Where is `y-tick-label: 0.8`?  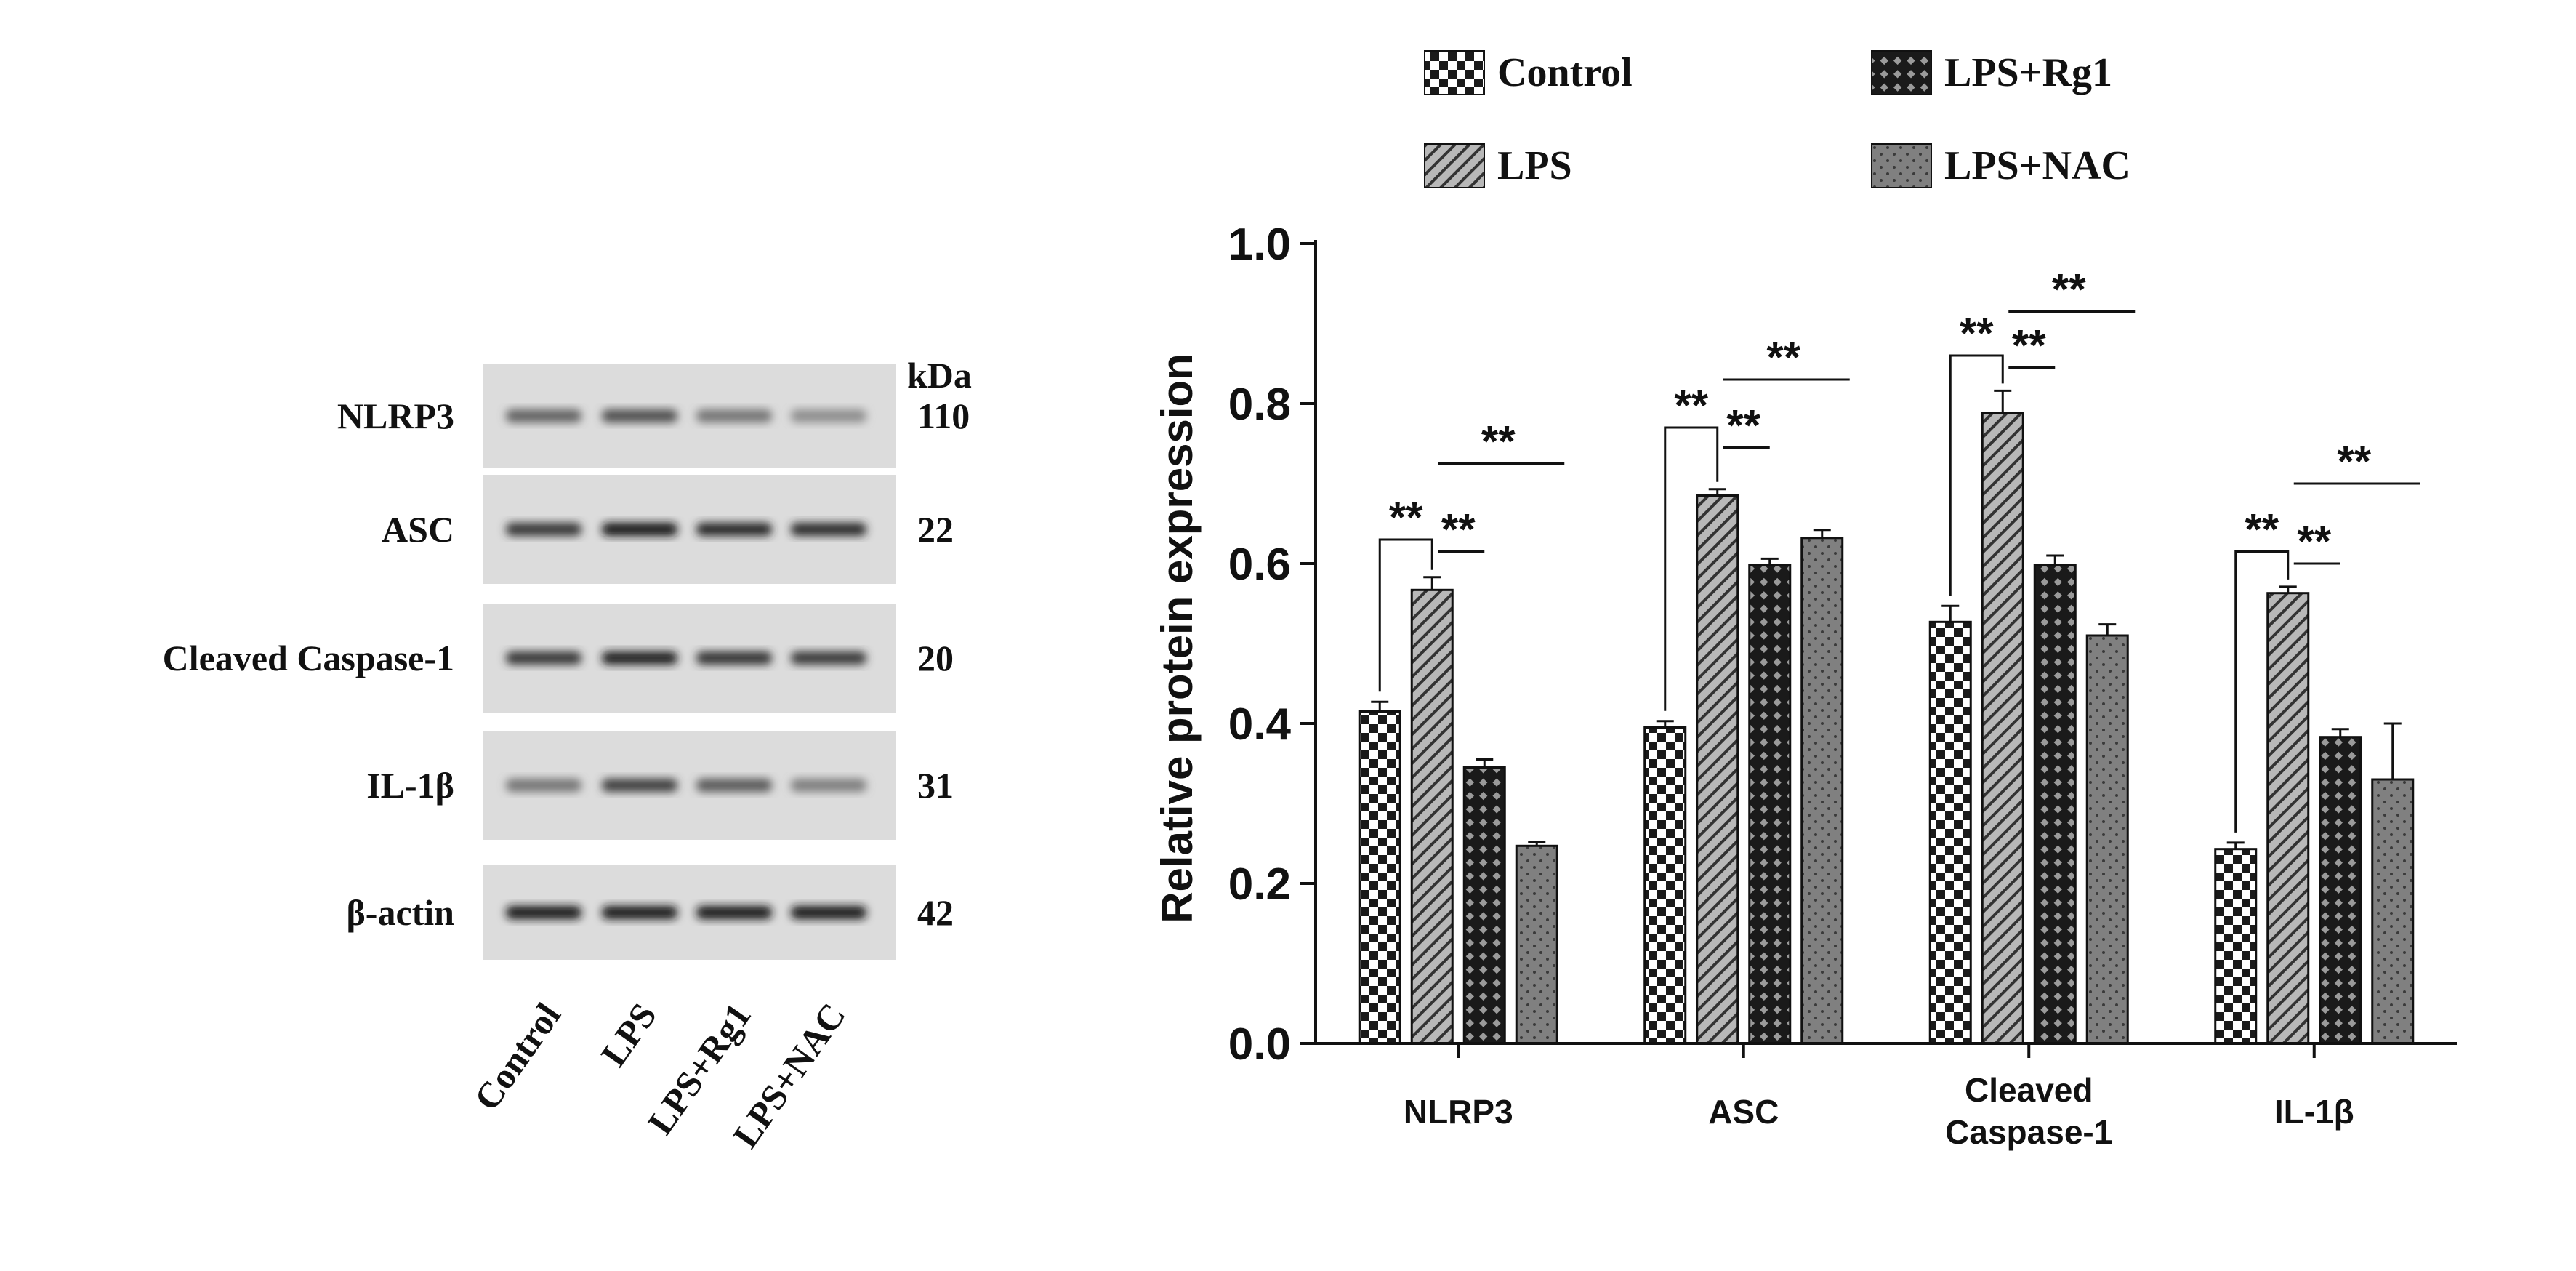 y-tick-label: 0.8 is located at coordinates (1259, 405).